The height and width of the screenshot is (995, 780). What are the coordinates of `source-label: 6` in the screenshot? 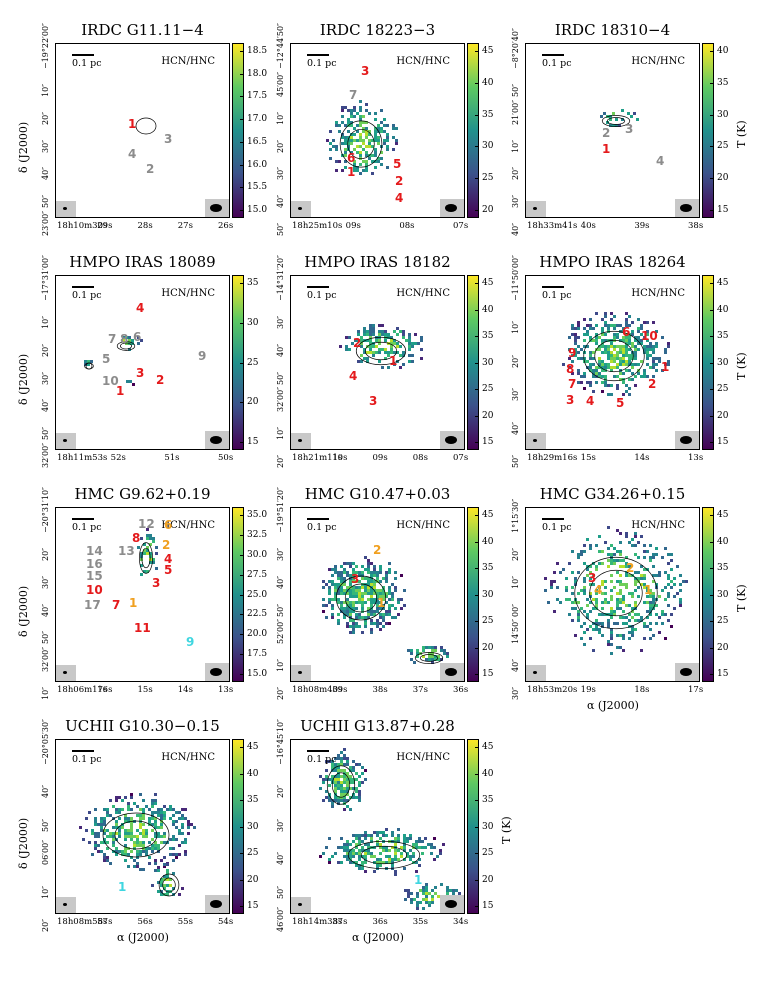 It's located at (626, 332).